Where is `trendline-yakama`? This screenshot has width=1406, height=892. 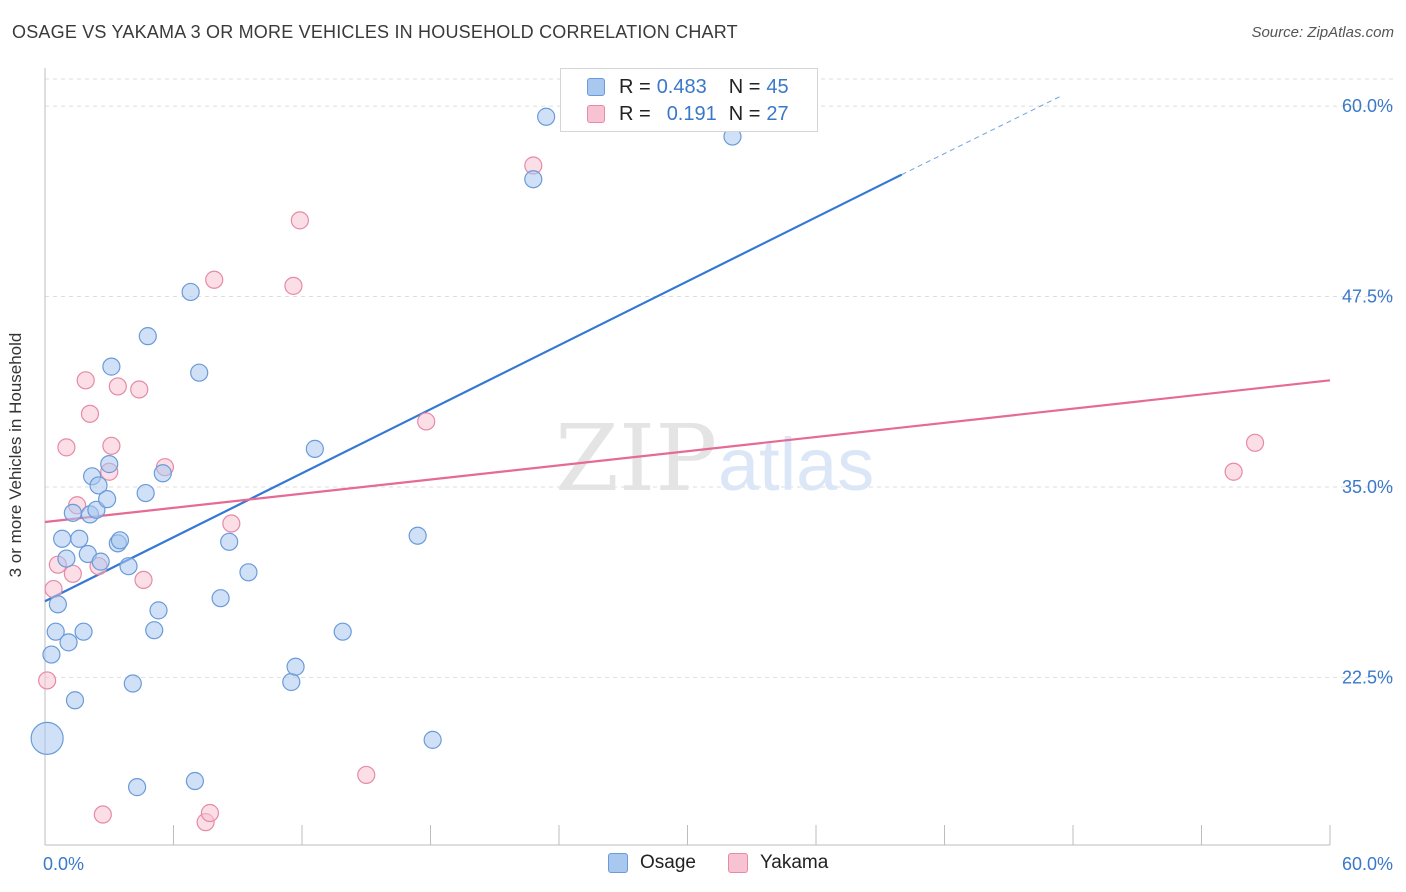
trendline-yakama is located at coordinates (687, 451).